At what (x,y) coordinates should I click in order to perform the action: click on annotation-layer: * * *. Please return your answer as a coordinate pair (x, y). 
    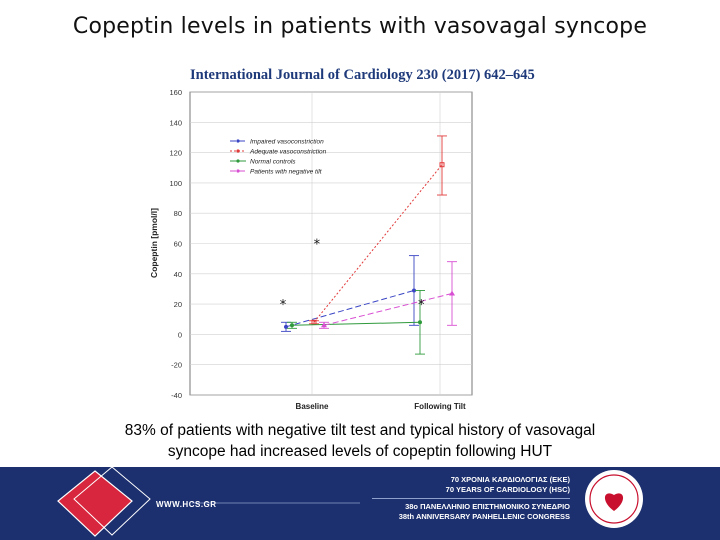
    Looking at the image, I should click on (352, 276).